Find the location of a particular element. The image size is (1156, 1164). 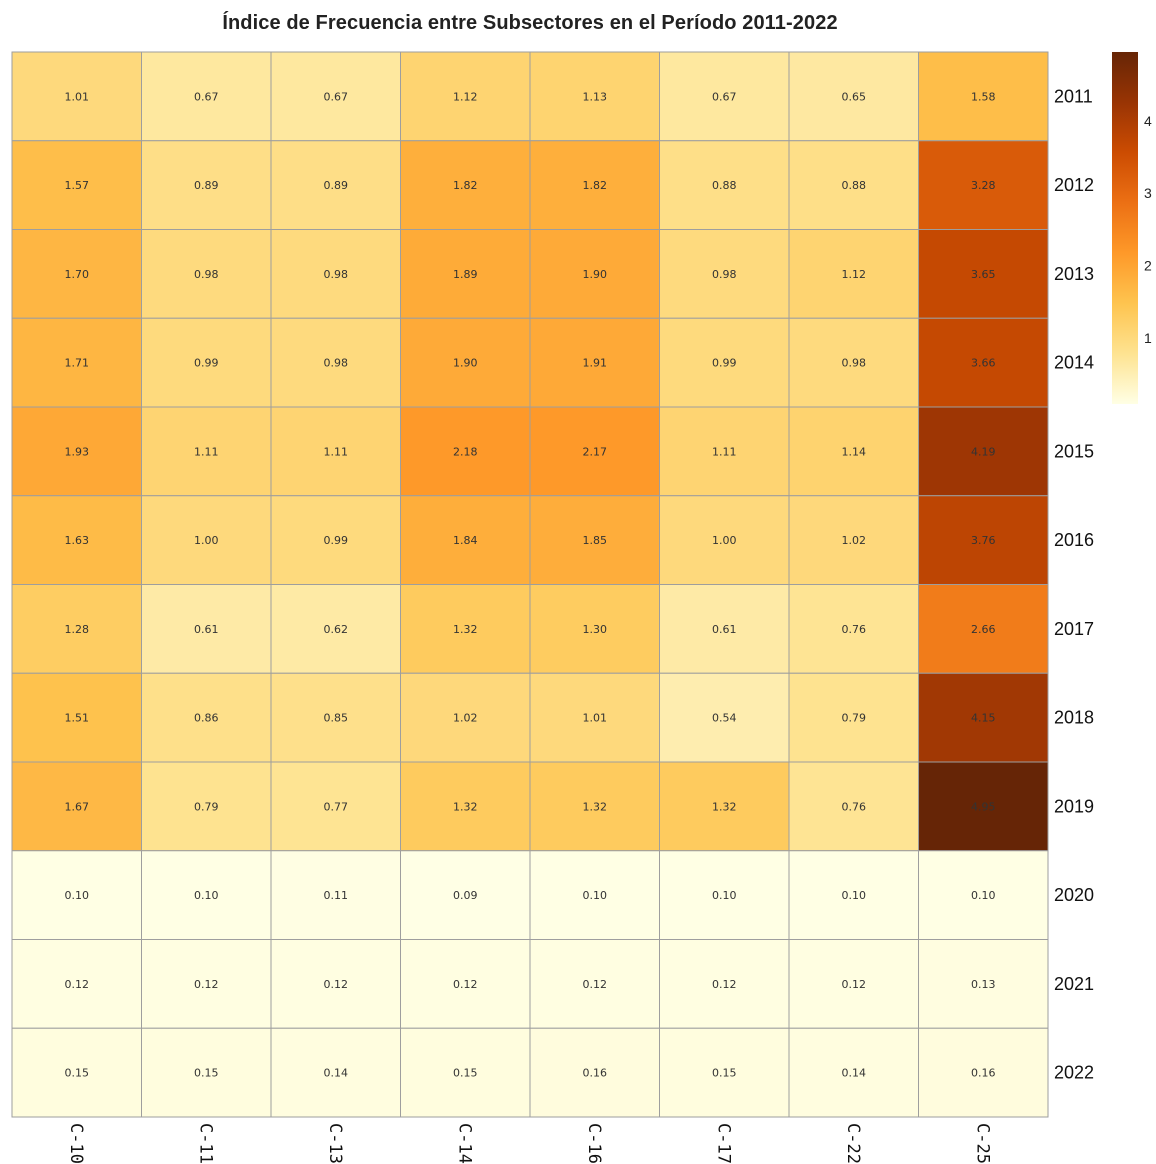

cell-value-label: 0.89 is located at coordinates (336, 185).